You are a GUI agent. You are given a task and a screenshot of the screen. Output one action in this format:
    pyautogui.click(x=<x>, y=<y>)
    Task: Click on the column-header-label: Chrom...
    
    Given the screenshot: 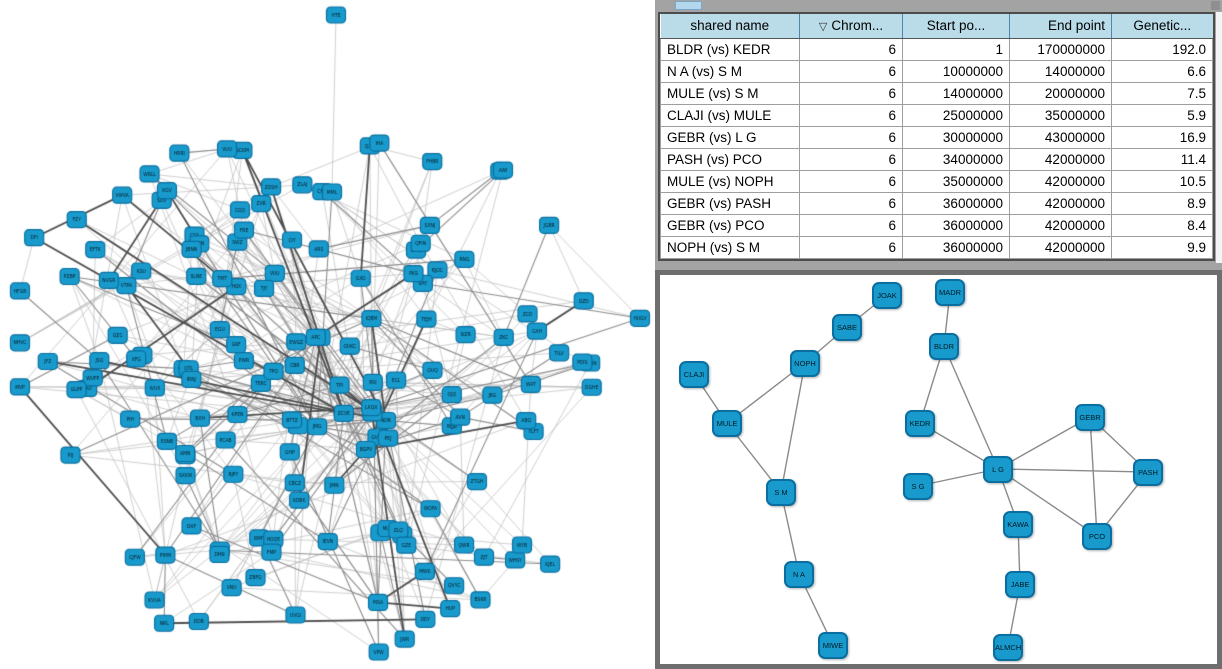 What is the action you would take?
    pyautogui.click(x=857, y=26)
    